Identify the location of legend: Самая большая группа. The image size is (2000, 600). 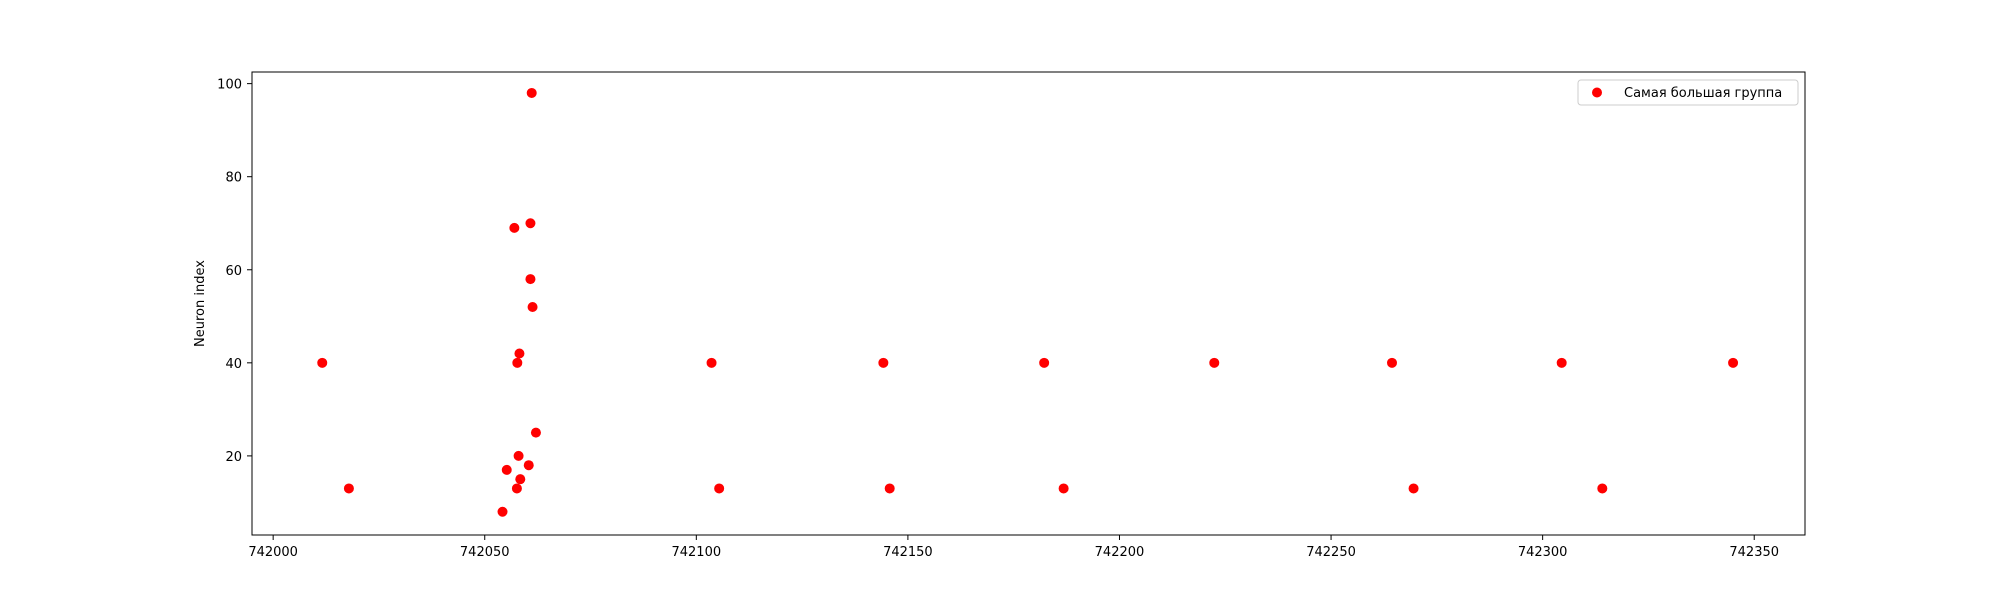
(1688, 92).